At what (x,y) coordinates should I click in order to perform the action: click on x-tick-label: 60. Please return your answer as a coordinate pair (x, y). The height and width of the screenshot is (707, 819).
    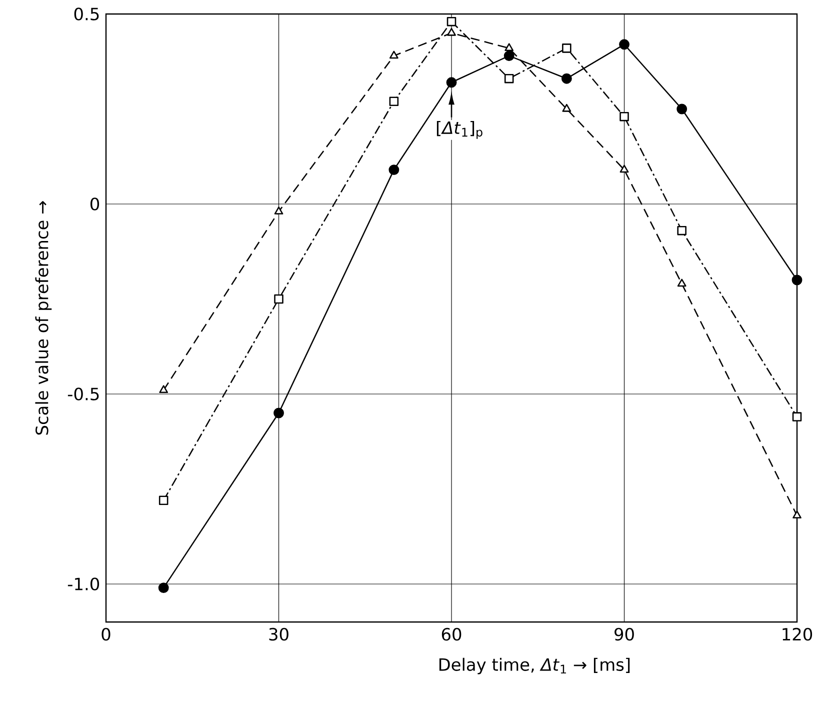
    Looking at the image, I should click on (452, 634).